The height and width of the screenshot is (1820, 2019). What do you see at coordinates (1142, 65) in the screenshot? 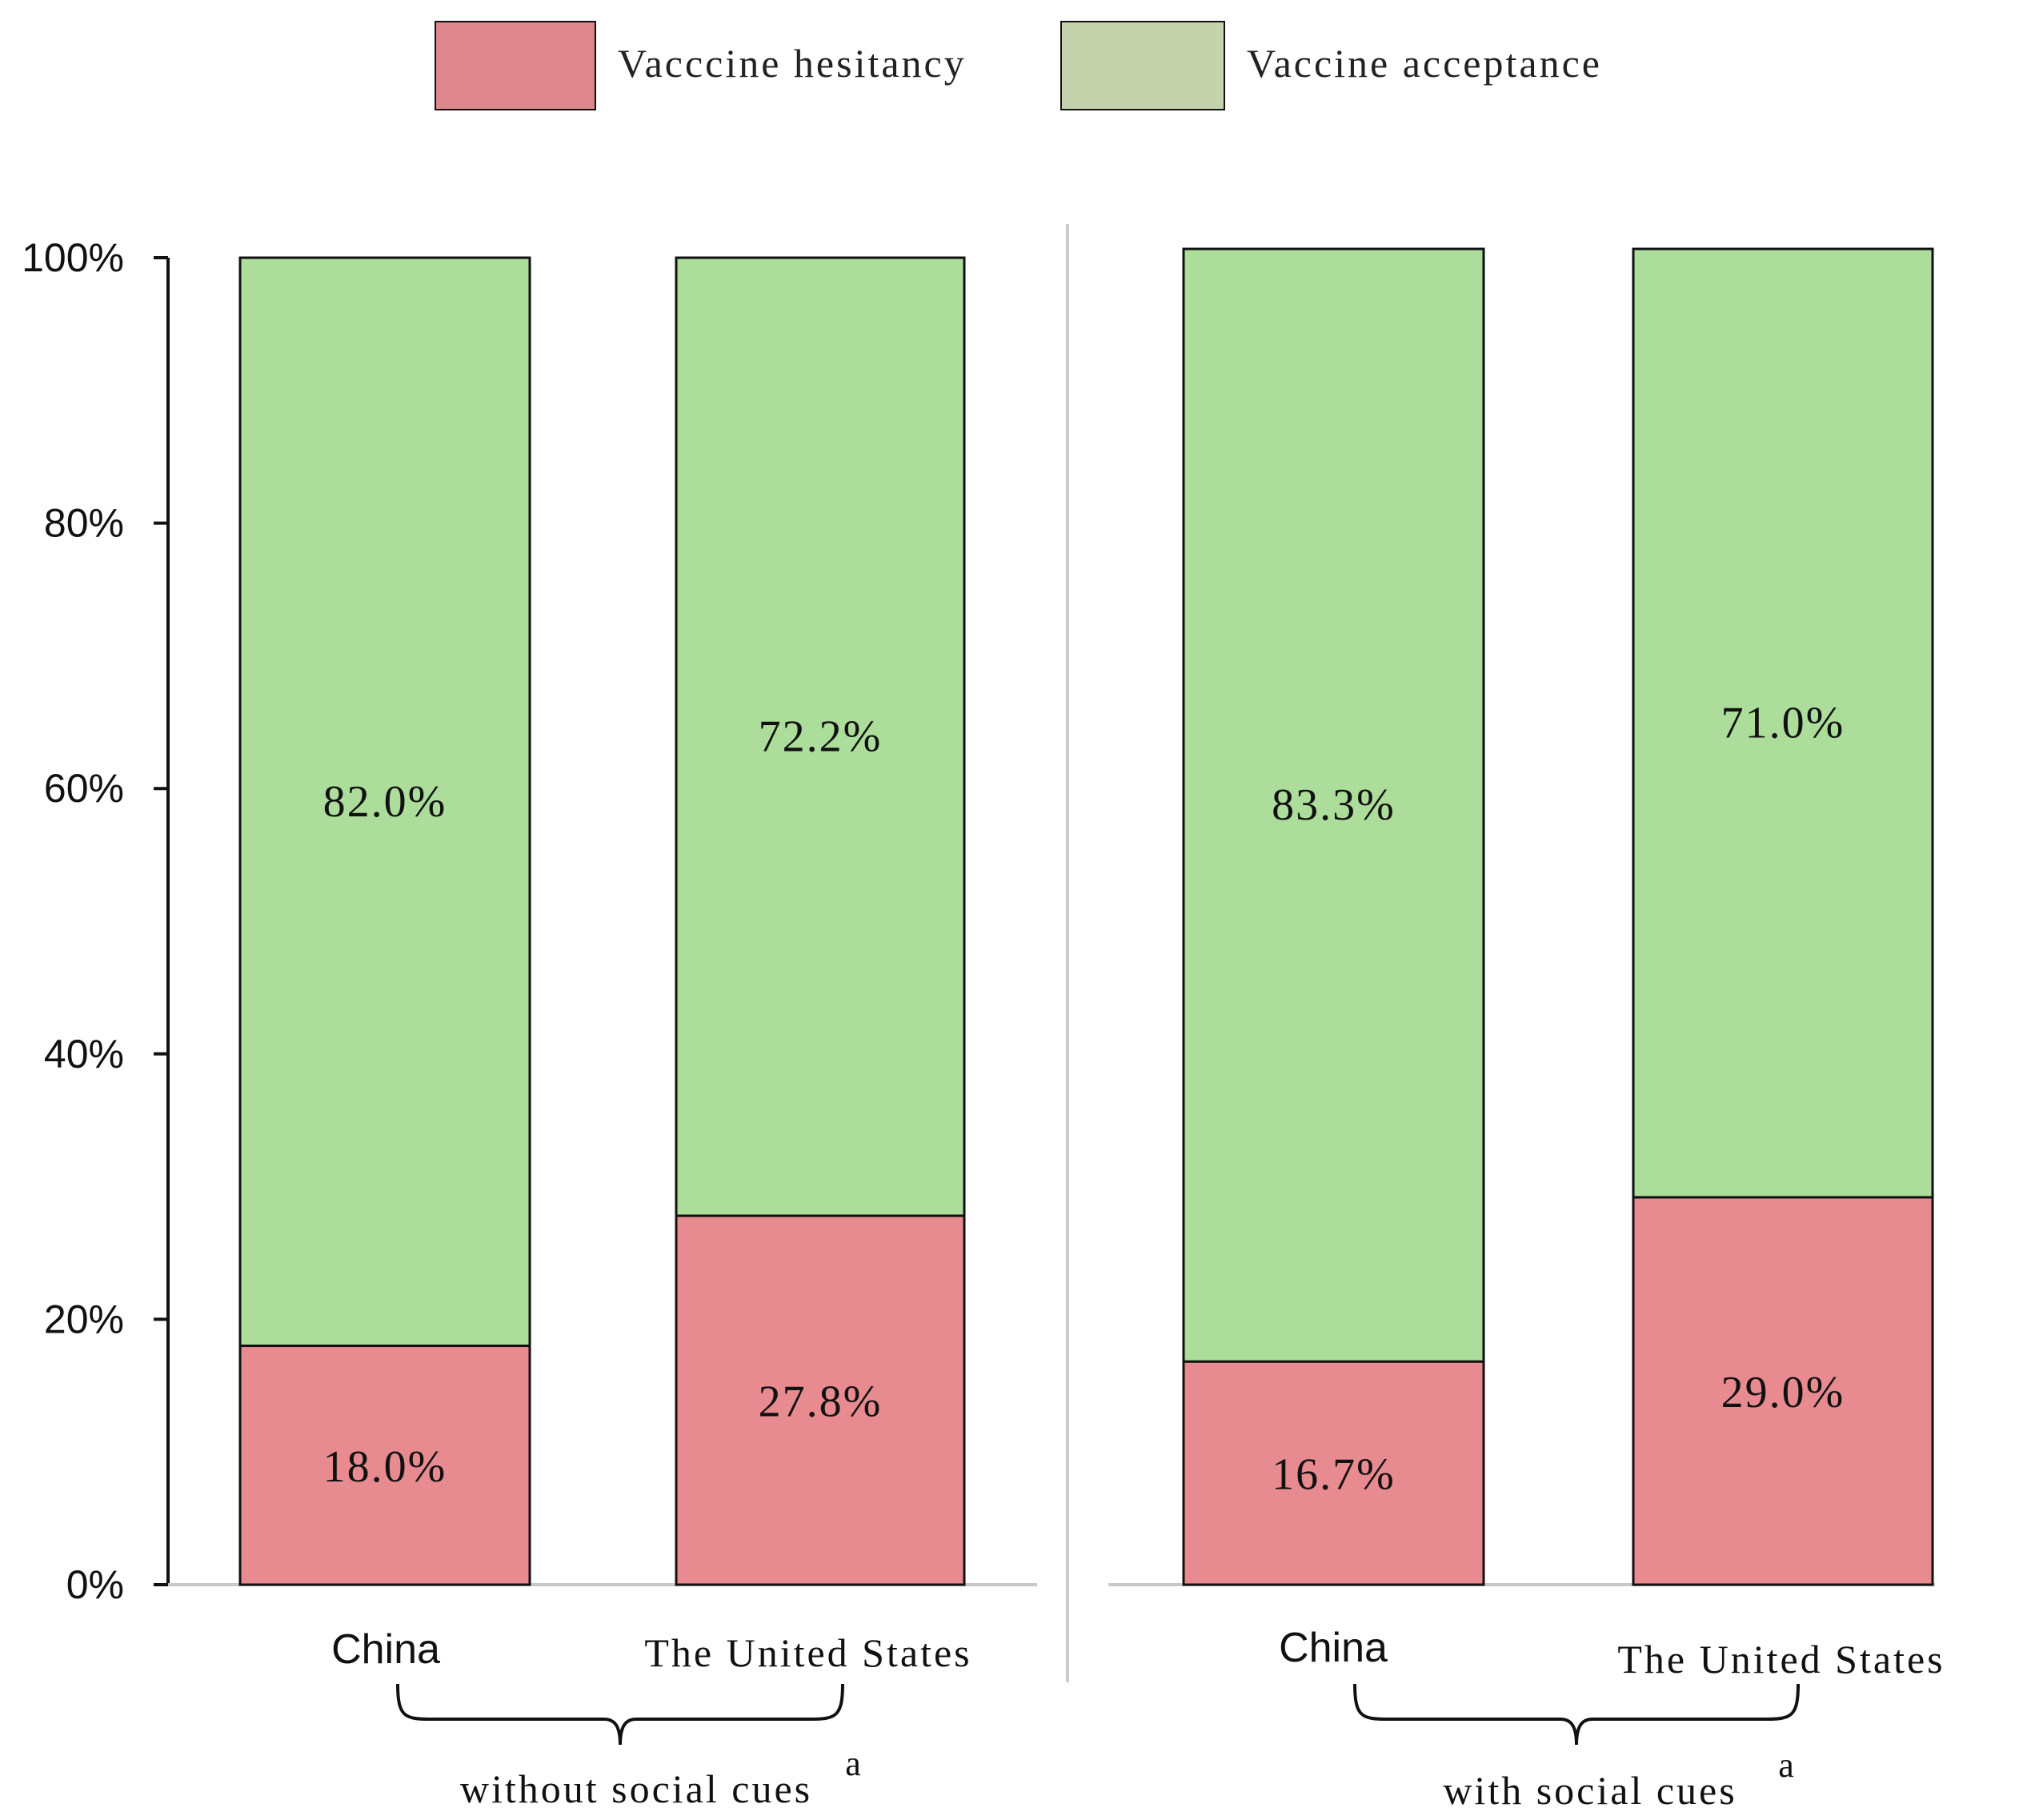
I see `legend-swatch-acceptance` at bounding box center [1142, 65].